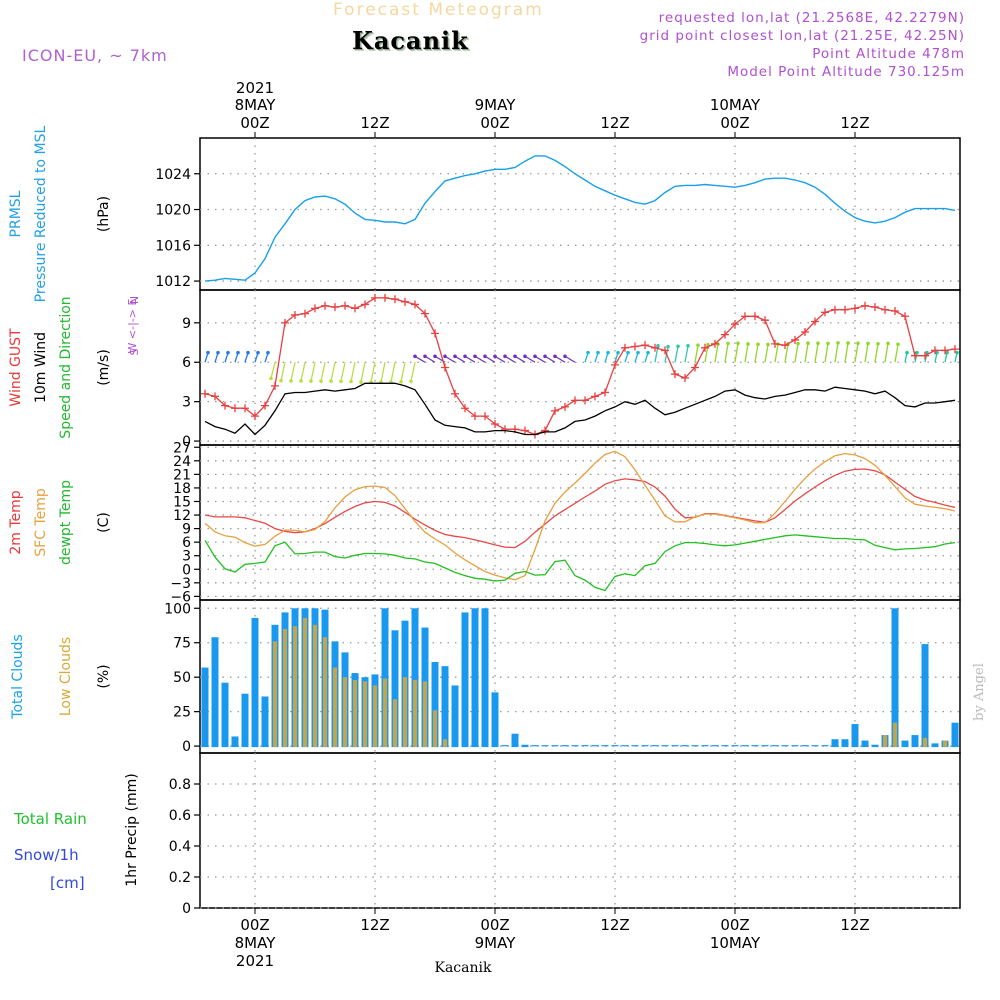  I want to click on snow-legend-label: Snow/1h, so click(46, 855).